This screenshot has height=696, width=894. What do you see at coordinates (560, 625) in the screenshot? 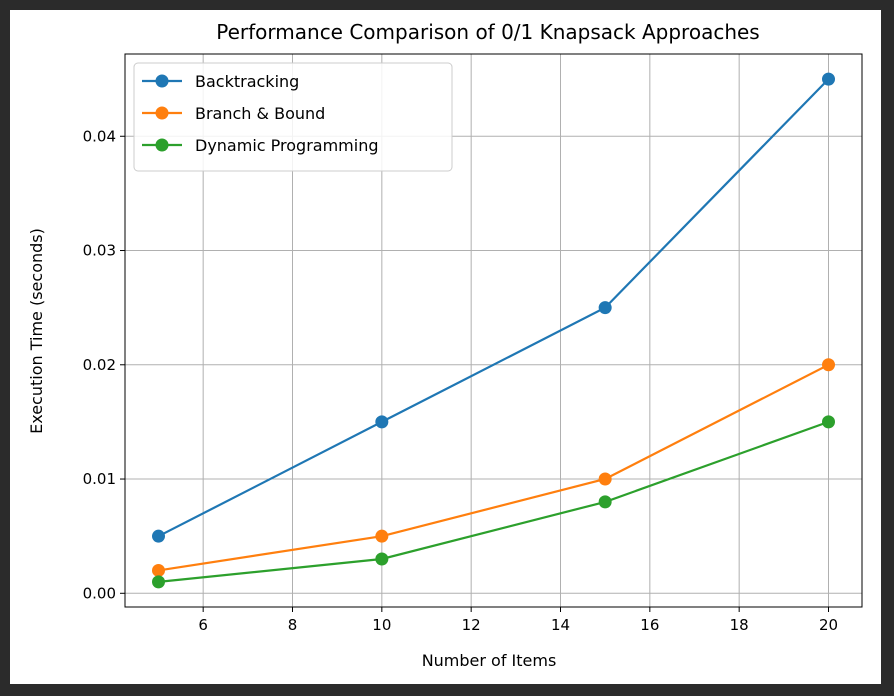
I see `x-tick-label: 14` at bounding box center [560, 625].